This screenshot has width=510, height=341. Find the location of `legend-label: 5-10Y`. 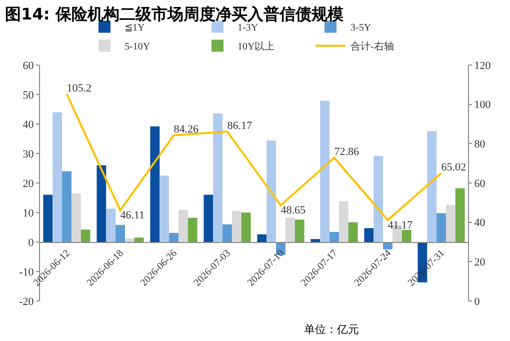

legend-label: 5-10Y is located at coordinates (137, 47).